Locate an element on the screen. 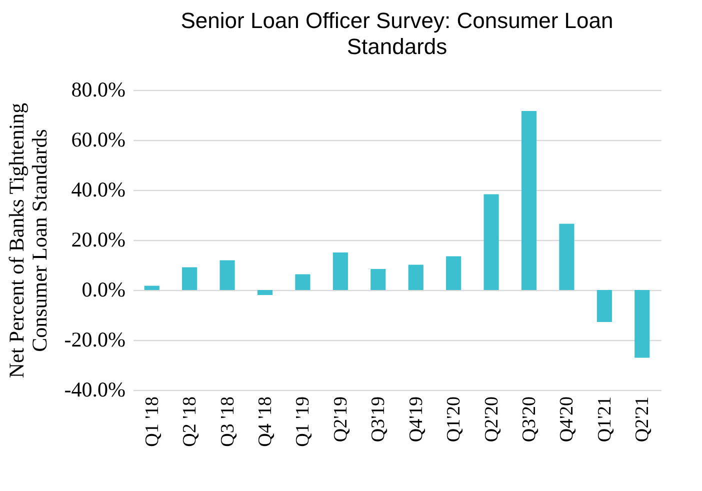  chart-title: Senior Loan Officer Survey: Consumer Loan Standards is located at coordinates (397, 33).